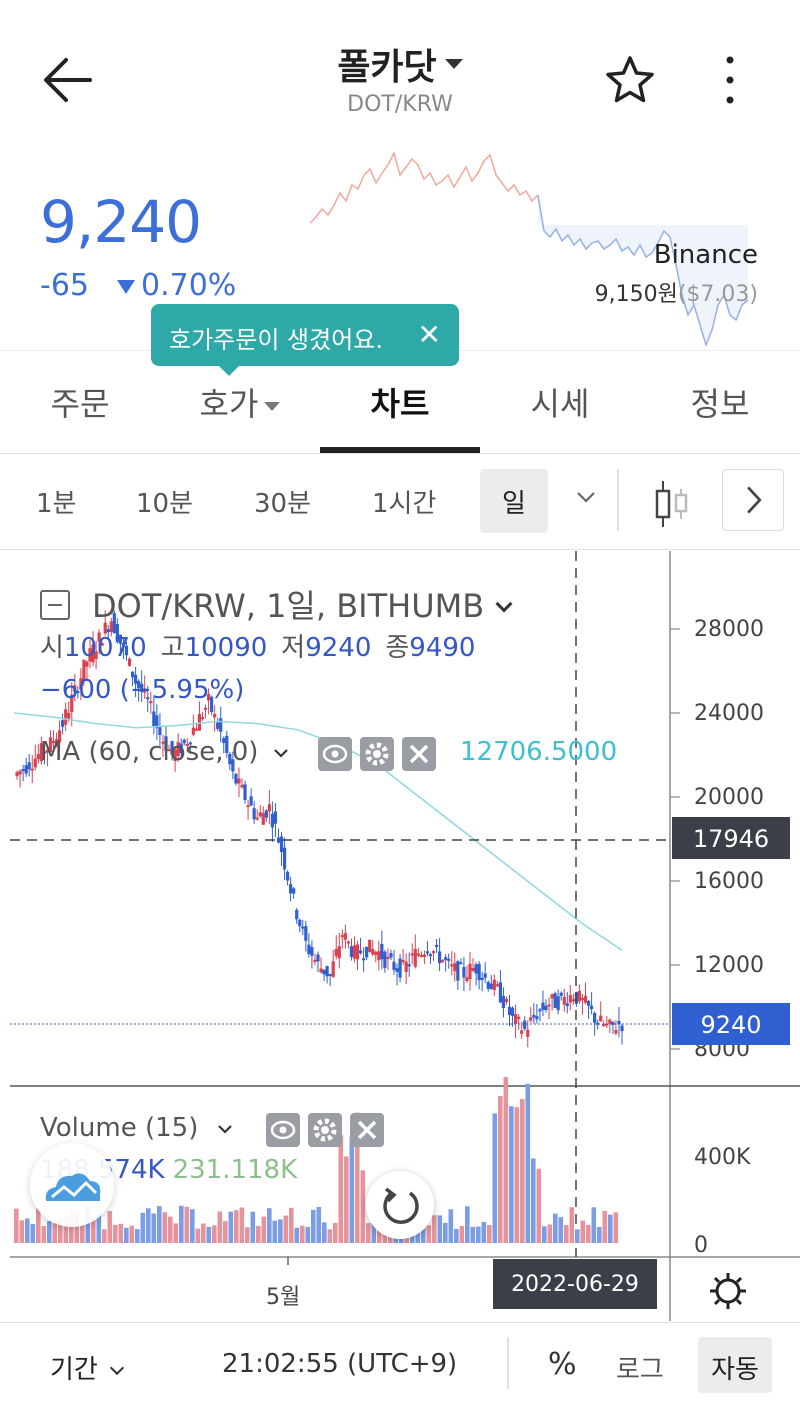 This screenshot has width=800, height=1401. What do you see at coordinates (119, 1128) in the screenshot?
I see `volume-label: Volume (15)` at bounding box center [119, 1128].